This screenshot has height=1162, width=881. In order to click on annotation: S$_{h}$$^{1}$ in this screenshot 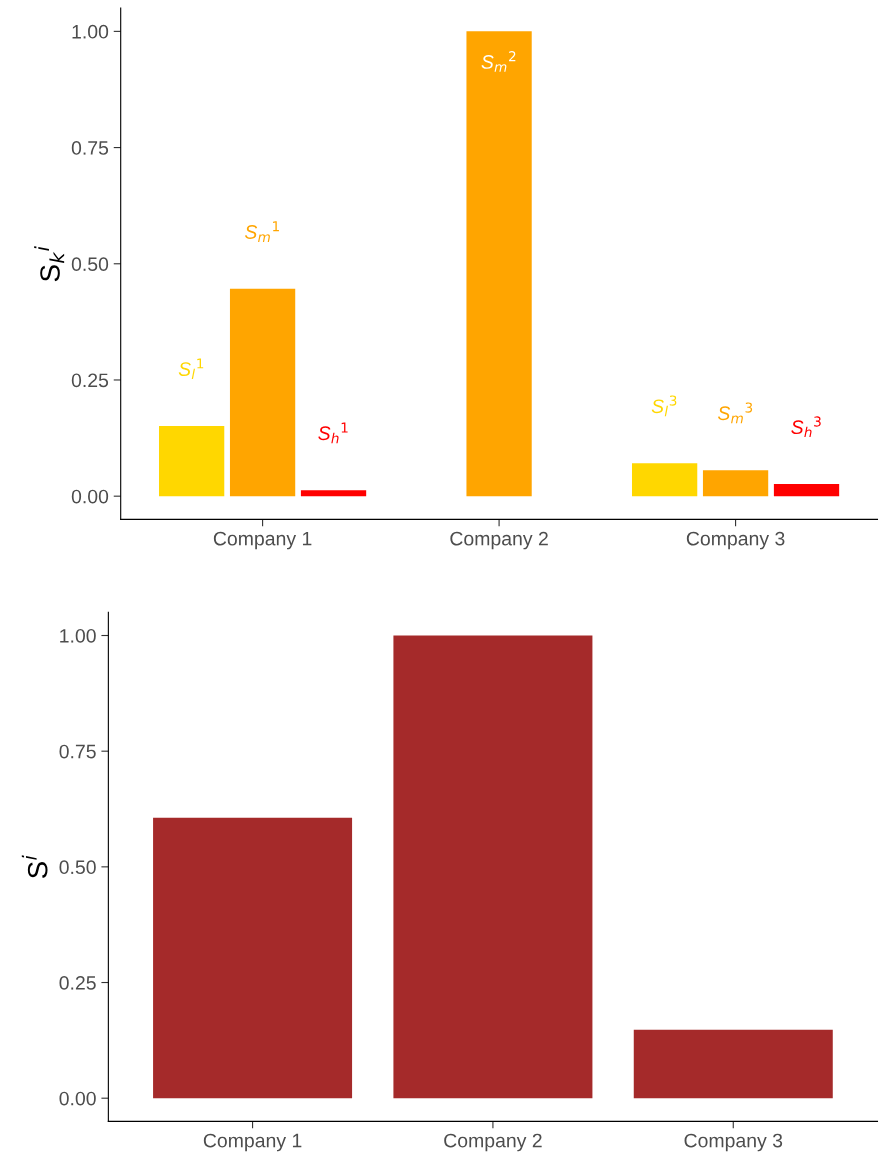, I will do `click(333, 433)`.